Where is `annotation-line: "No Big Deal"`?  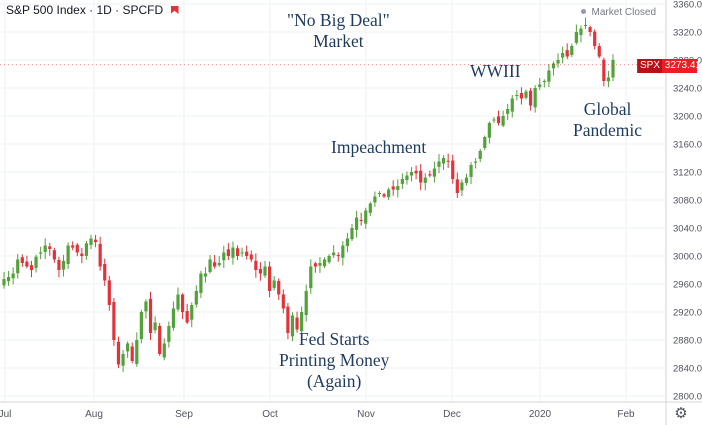 annotation-line: "No Big Deal" is located at coordinates (338, 20).